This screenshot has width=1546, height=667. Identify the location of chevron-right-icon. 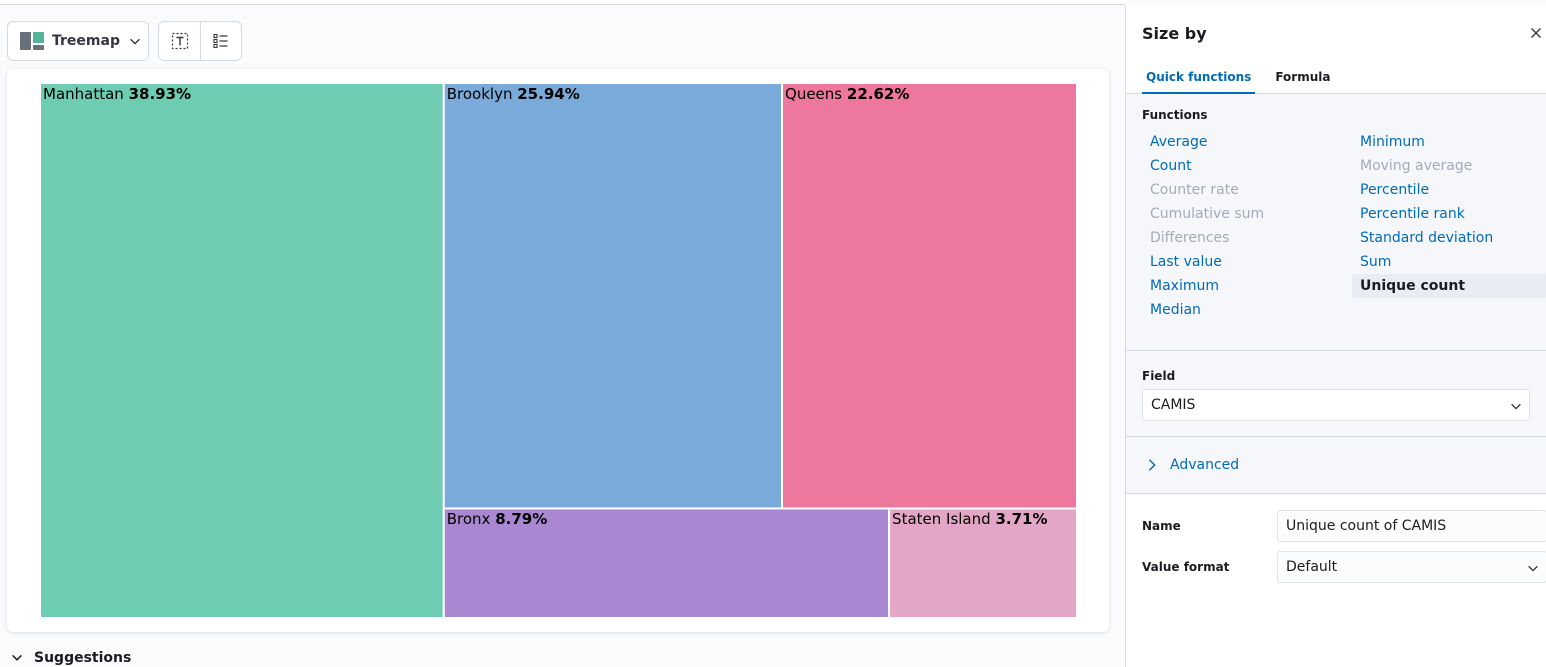
(1152, 465).